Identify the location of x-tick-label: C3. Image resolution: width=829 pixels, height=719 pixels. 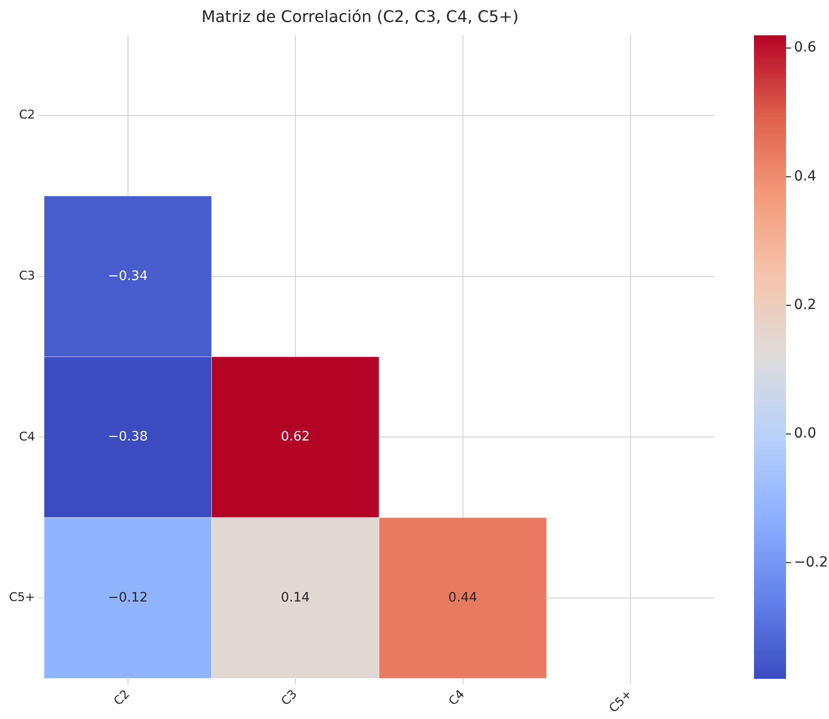
(289, 697).